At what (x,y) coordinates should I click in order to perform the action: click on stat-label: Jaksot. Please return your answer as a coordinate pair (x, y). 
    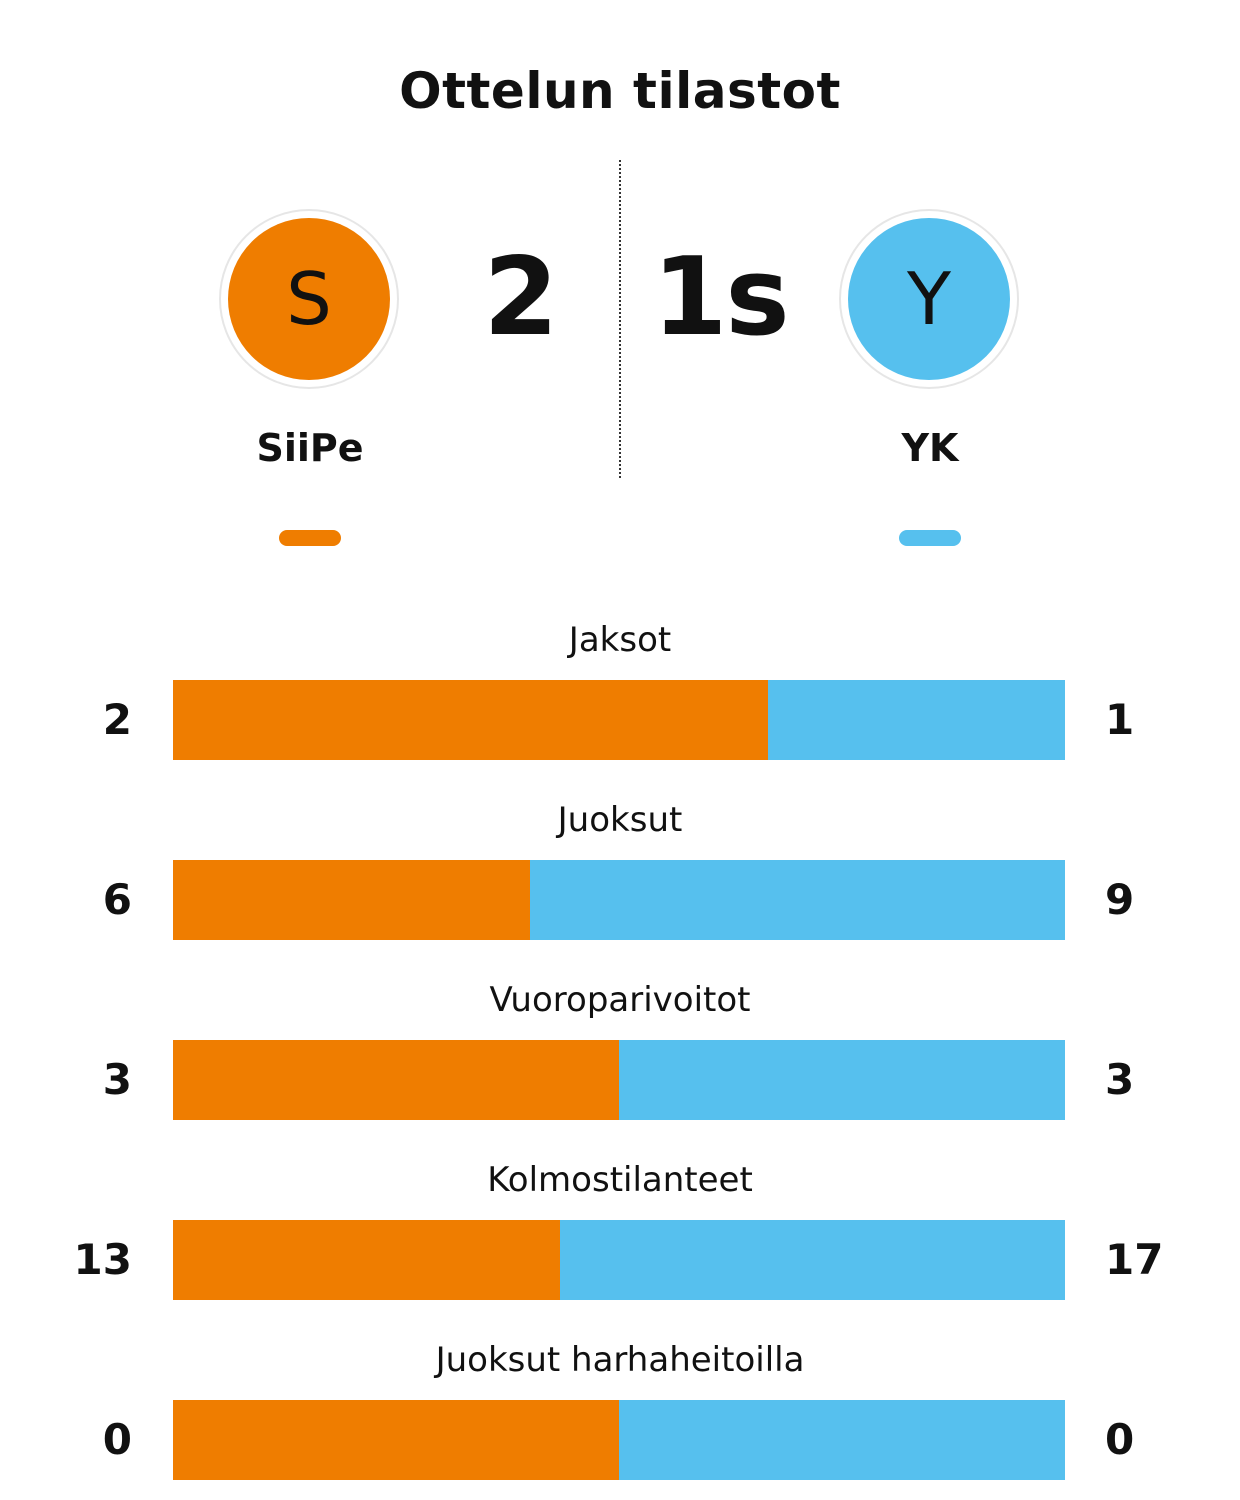
    Looking at the image, I should click on (620, 640).